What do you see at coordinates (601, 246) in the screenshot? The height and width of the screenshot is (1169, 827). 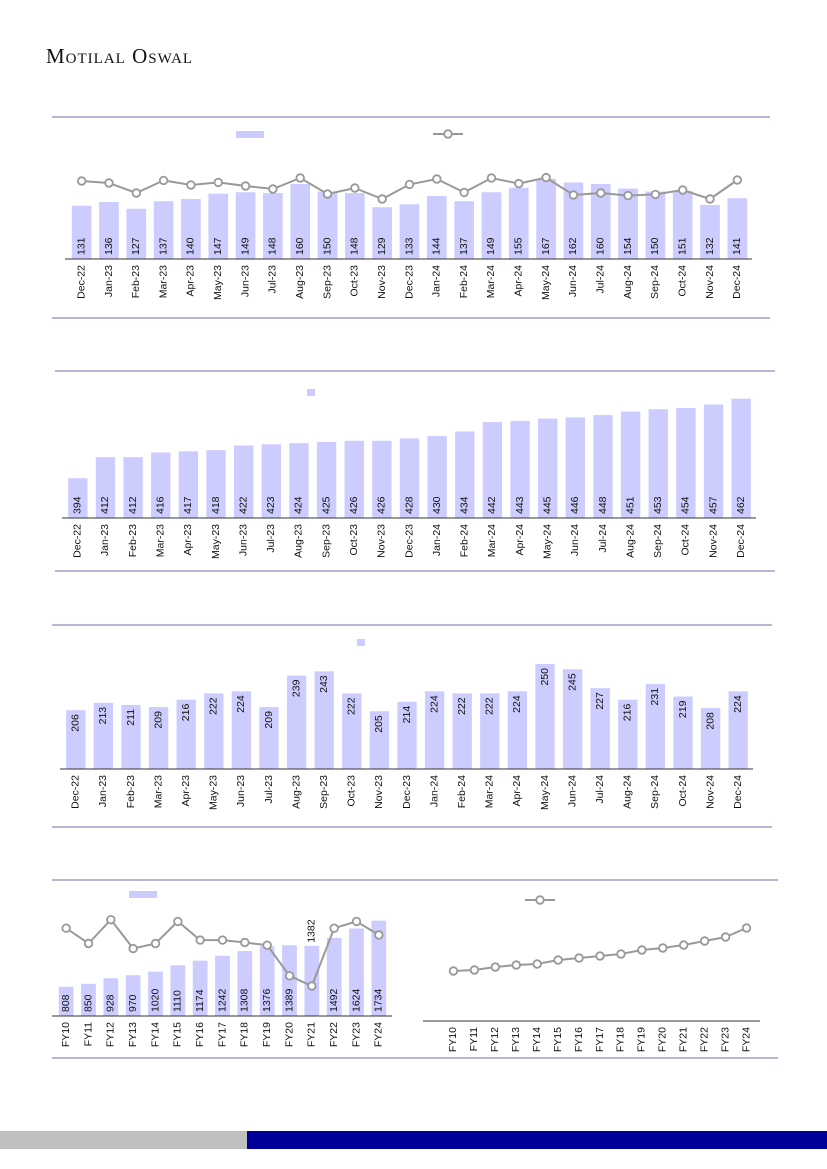 I see `data-label: 160` at bounding box center [601, 246].